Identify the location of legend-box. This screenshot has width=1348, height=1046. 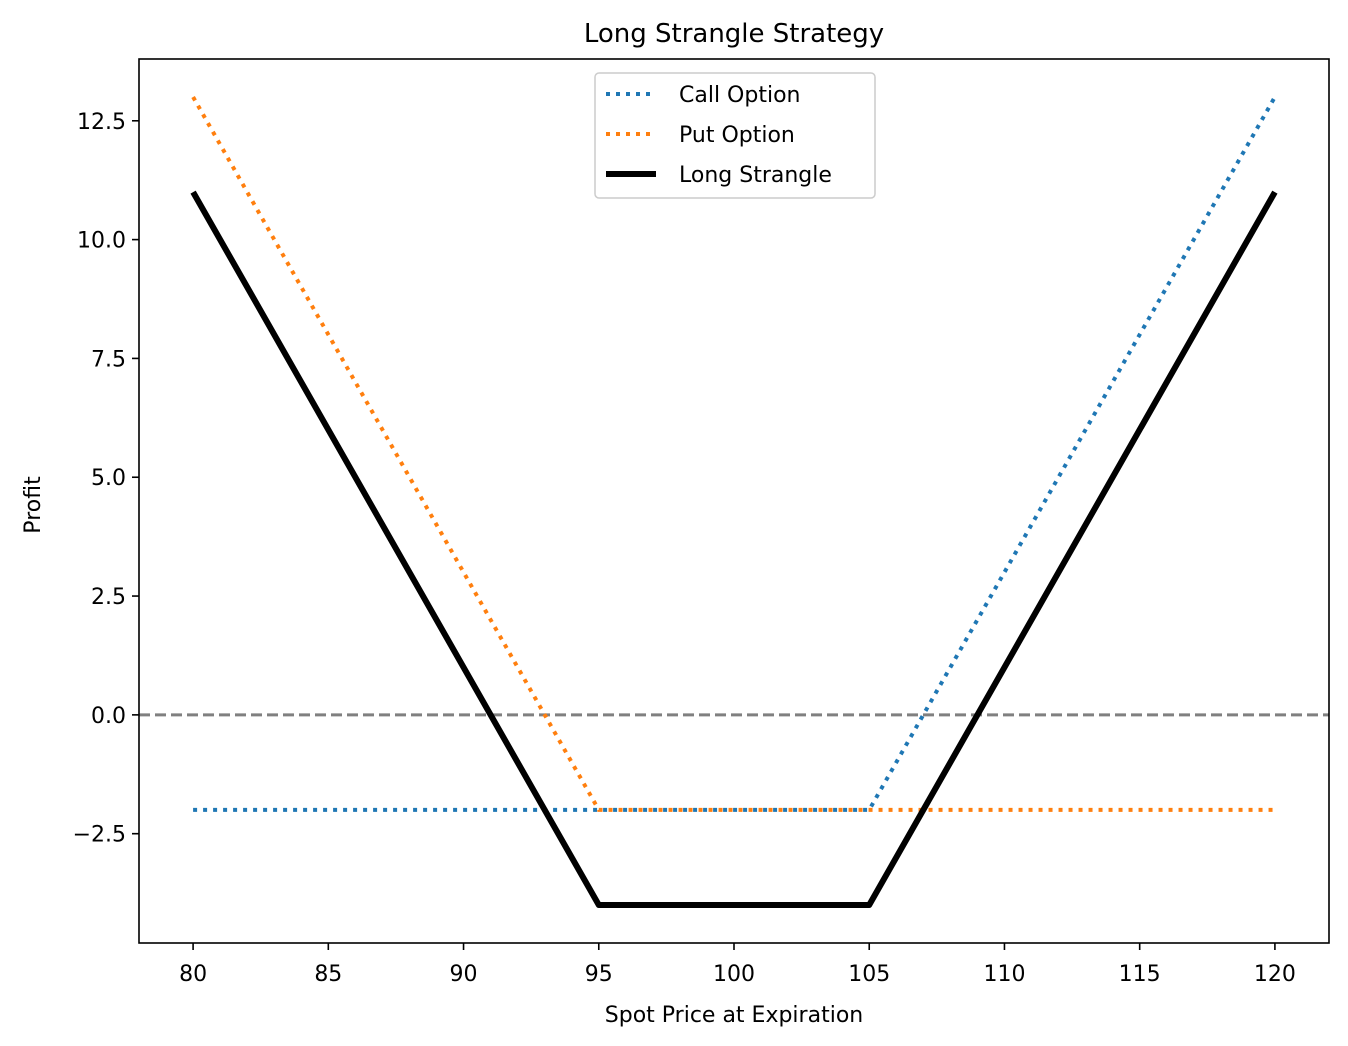
(735, 135).